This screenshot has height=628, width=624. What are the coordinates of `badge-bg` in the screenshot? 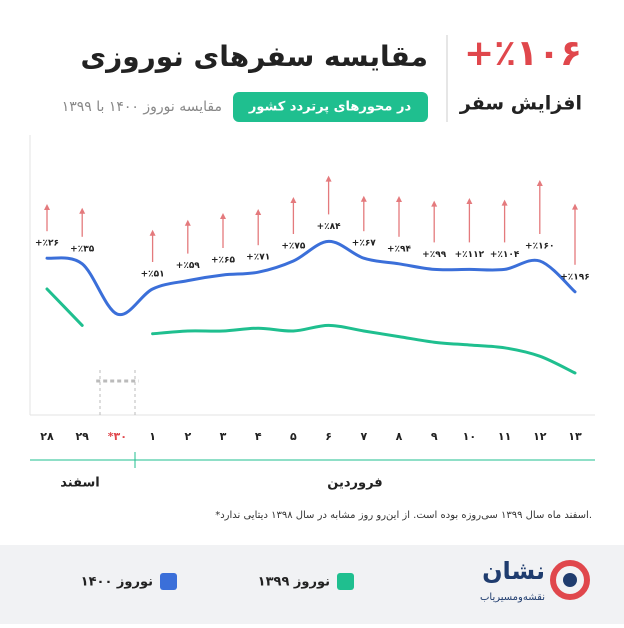 It's located at (330, 107).